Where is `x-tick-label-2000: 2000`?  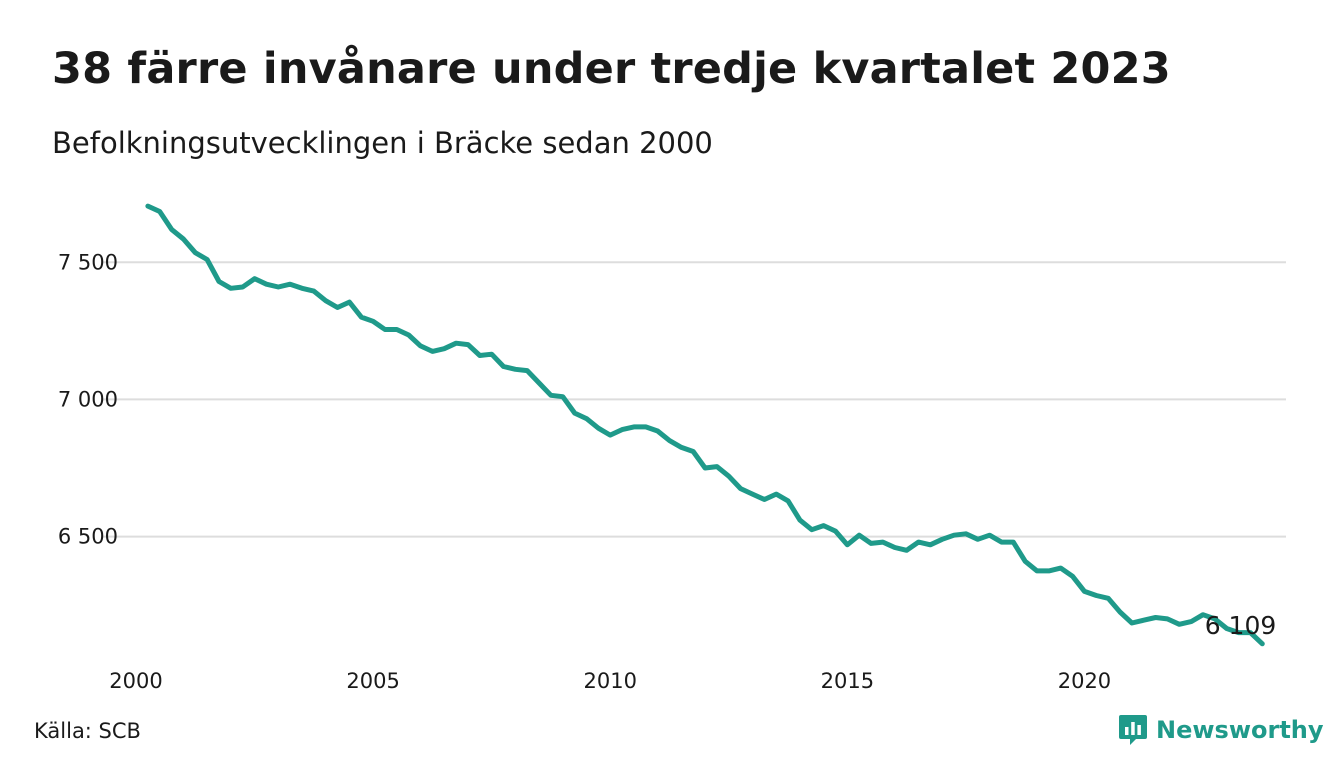
x-tick-label-2000: 2000 is located at coordinates (135, 681).